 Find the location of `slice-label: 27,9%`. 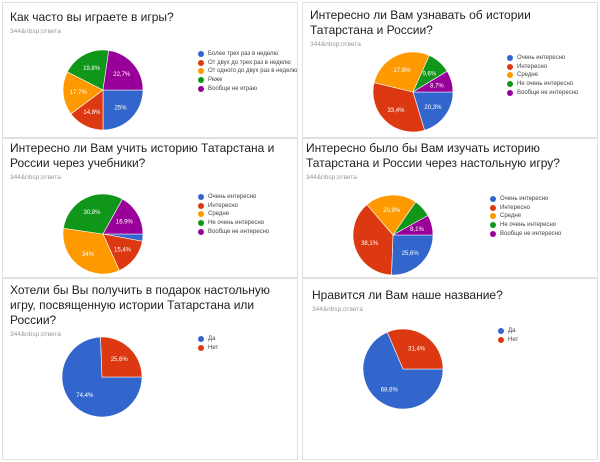

slice-label: 27,9% is located at coordinates (403, 71).